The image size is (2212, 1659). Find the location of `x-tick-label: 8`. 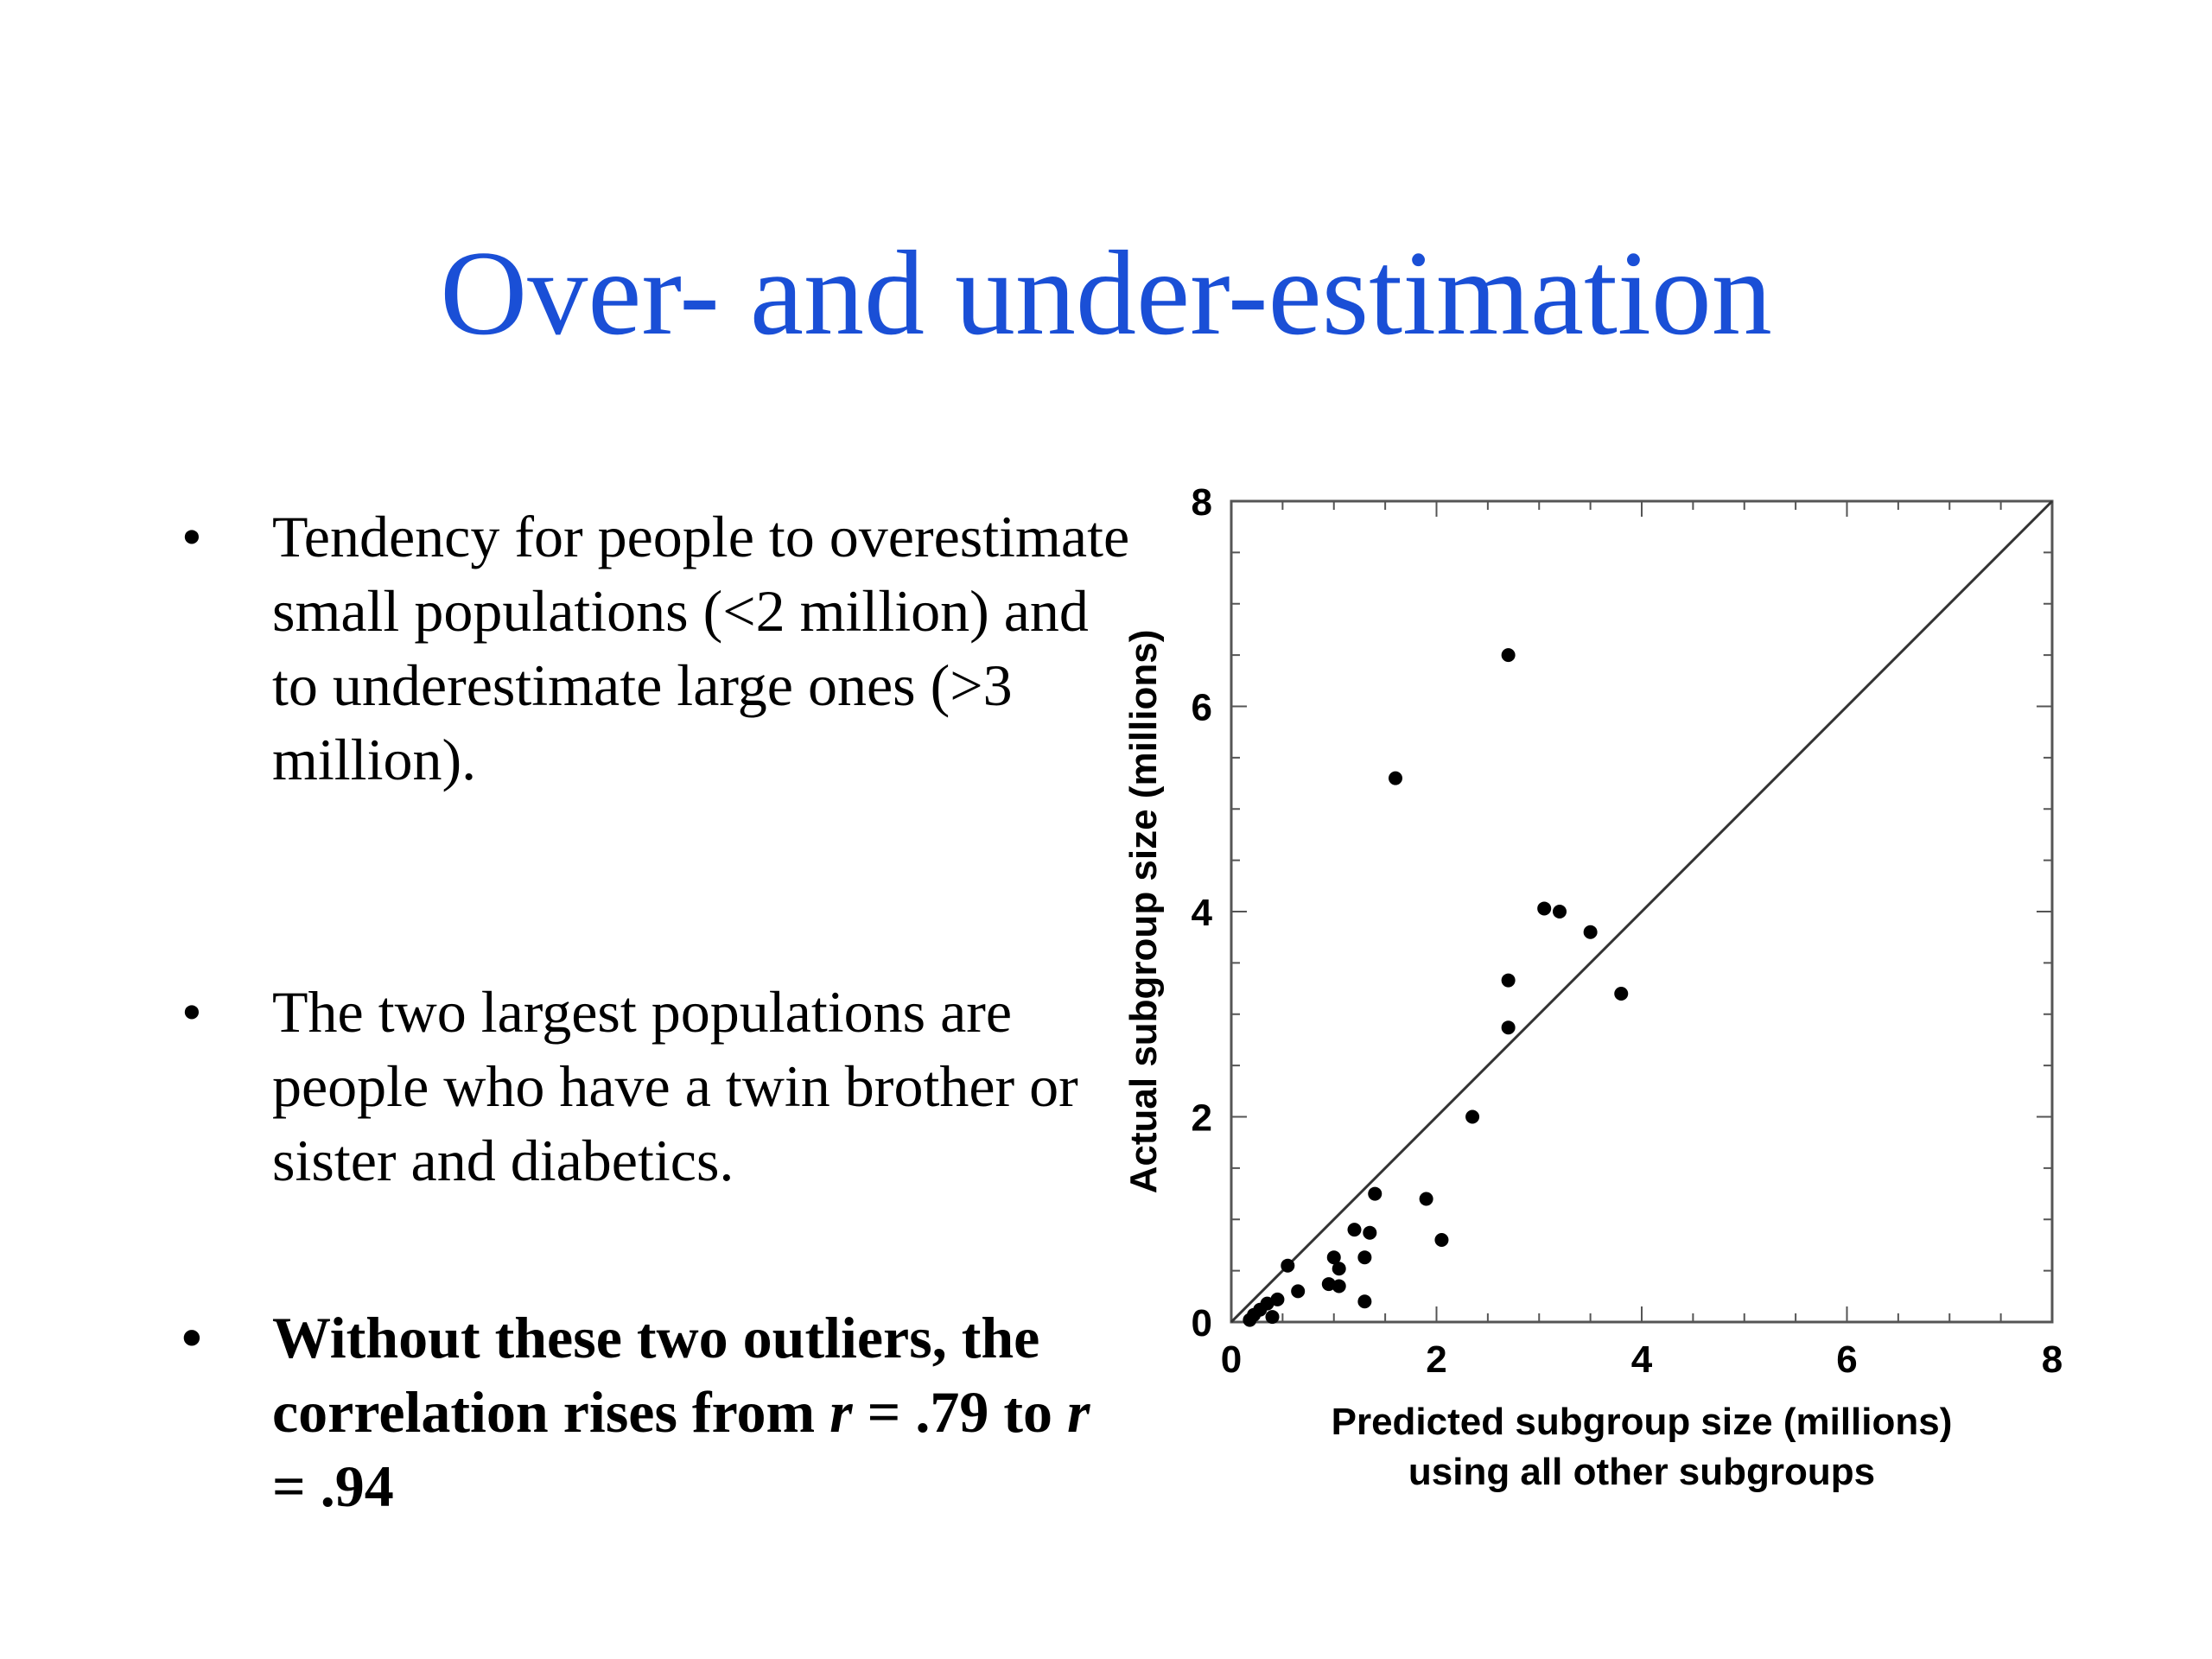

x-tick-label: 8 is located at coordinates (2052, 1359).